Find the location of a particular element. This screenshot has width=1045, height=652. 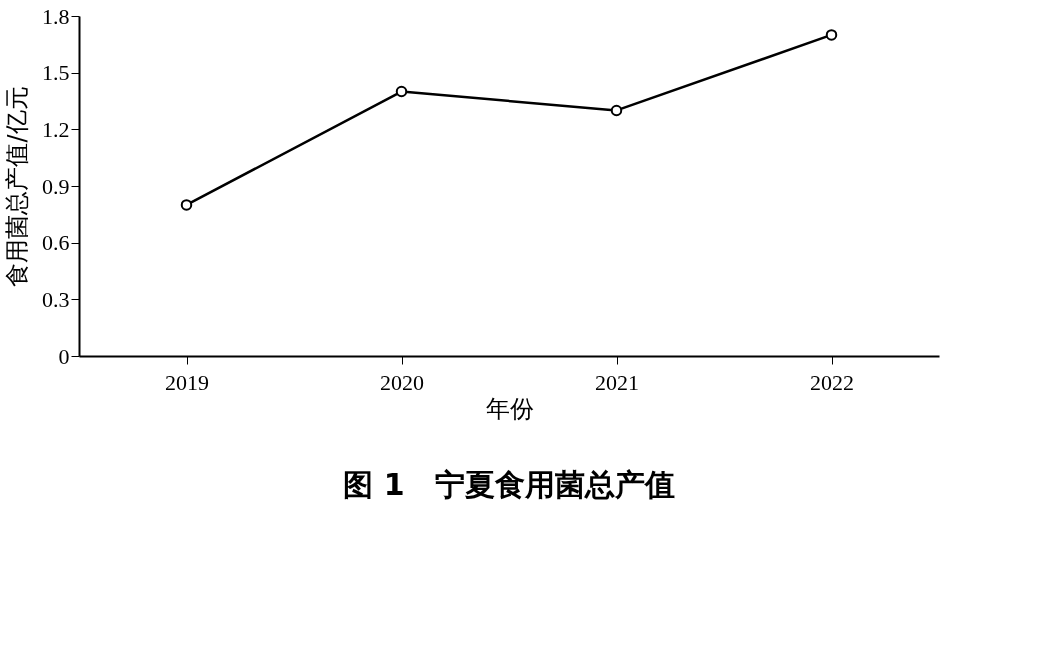

y-tick-label: 1.5 is located at coordinates (56, 73).